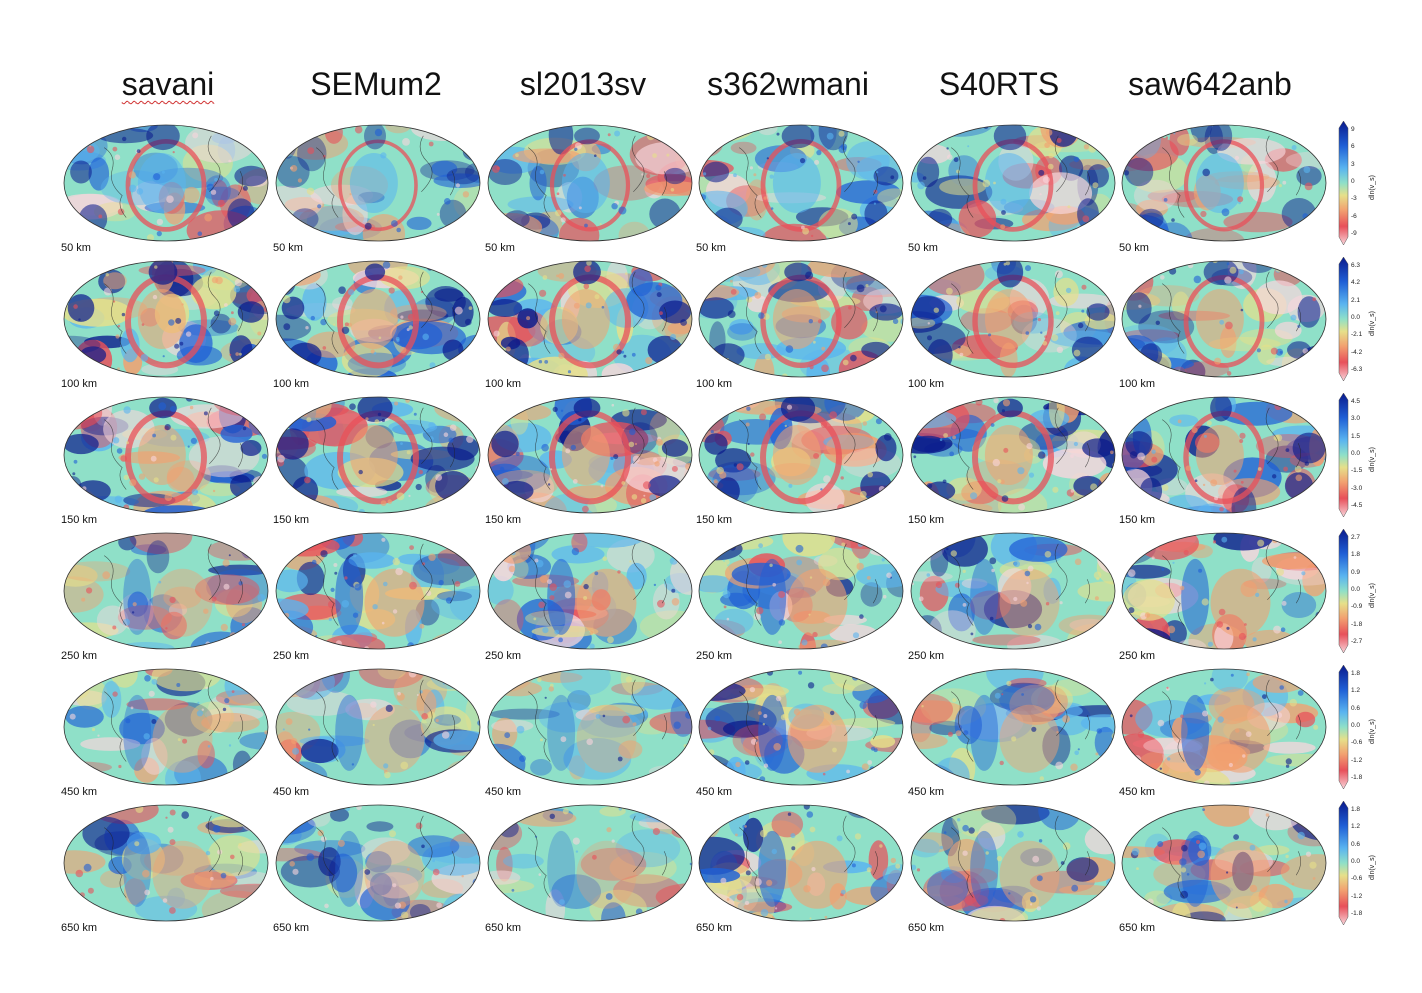 Image resolution: width=1422 pixels, height=993 pixels. I want to click on map-semum2-450km, so click(378, 727).